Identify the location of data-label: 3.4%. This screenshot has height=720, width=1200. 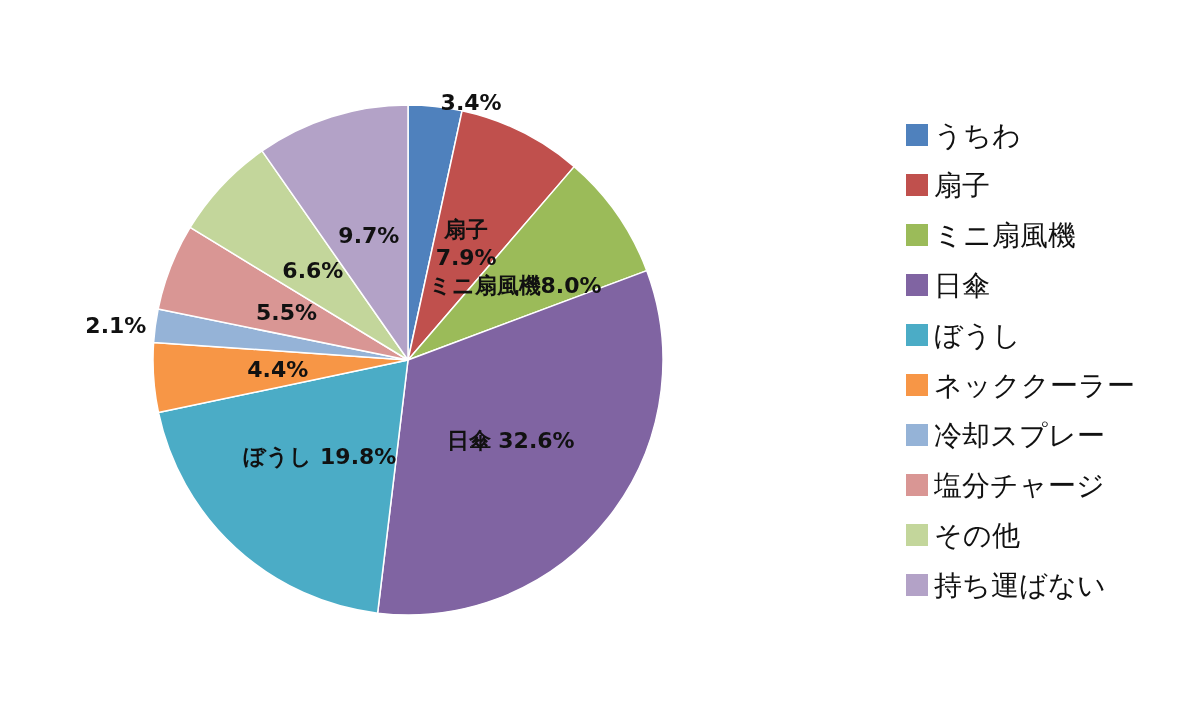
(471, 102).